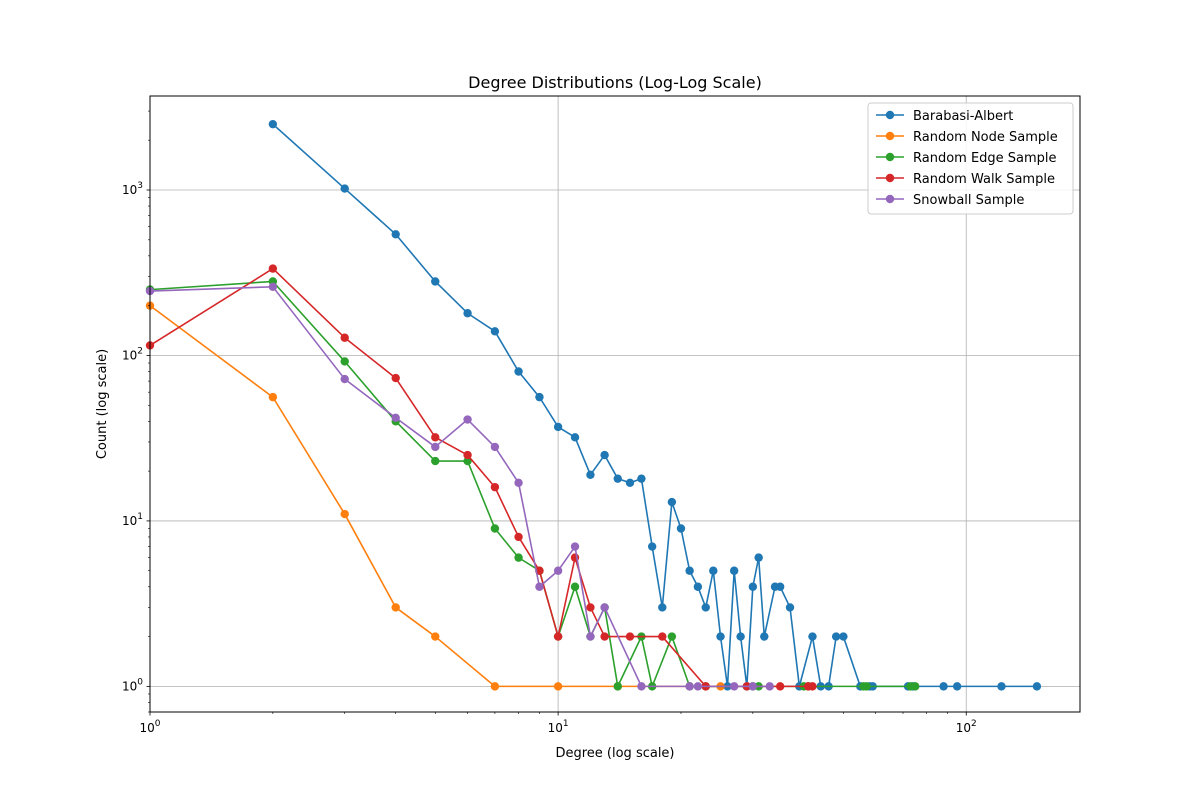 Image resolution: width=1200 pixels, height=800 pixels. What do you see at coordinates (615, 82) in the screenshot?
I see `chart-title: Degree Distributions (Log-Log Scale)` at bounding box center [615, 82].